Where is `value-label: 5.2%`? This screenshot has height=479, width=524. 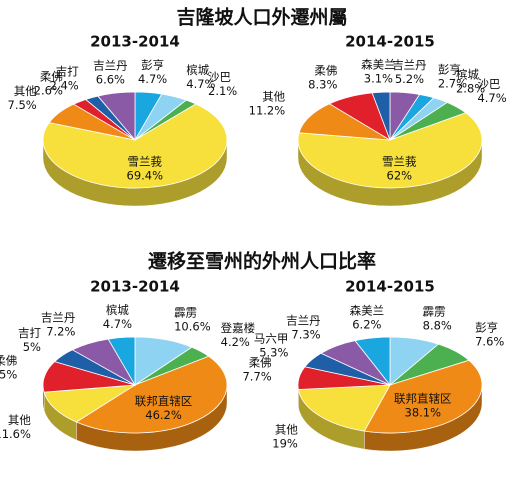
value-label: 5.2% is located at coordinates (409, 79).